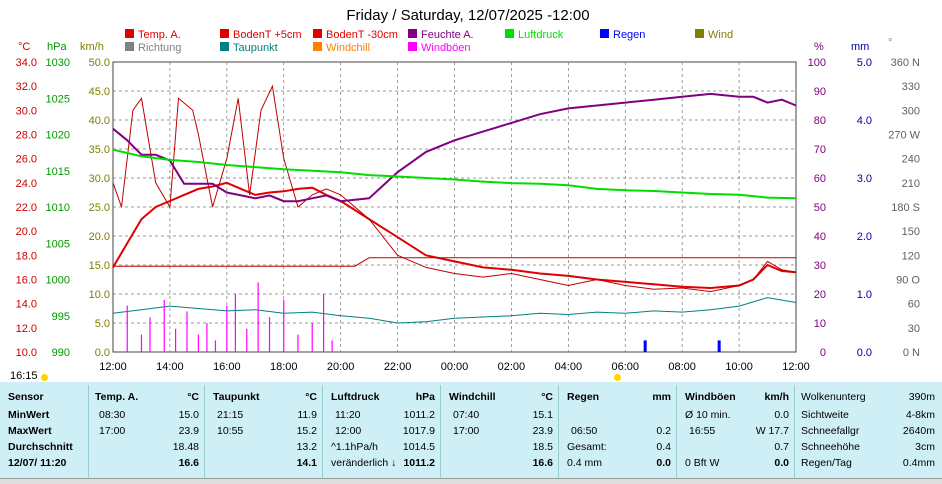 Image resolution: width=942 pixels, height=484 pixels. Describe the element at coordinates (914, 305) in the screenshot. I see `y-tick-direction: 60` at that location.